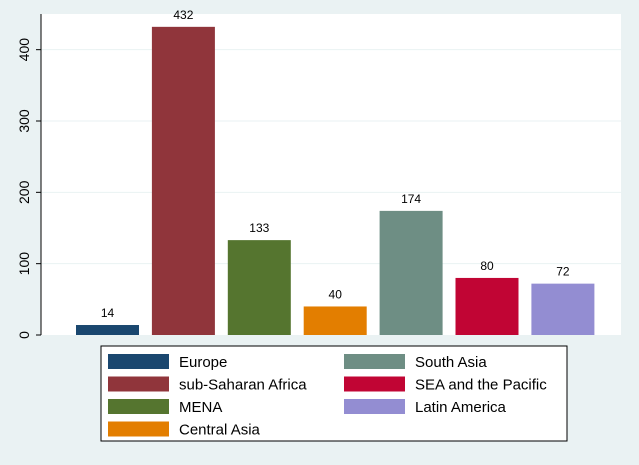 This screenshot has width=639, height=465. What do you see at coordinates (563, 309) in the screenshot?
I see `bar-latin-america` at bounding box center [563, 309].